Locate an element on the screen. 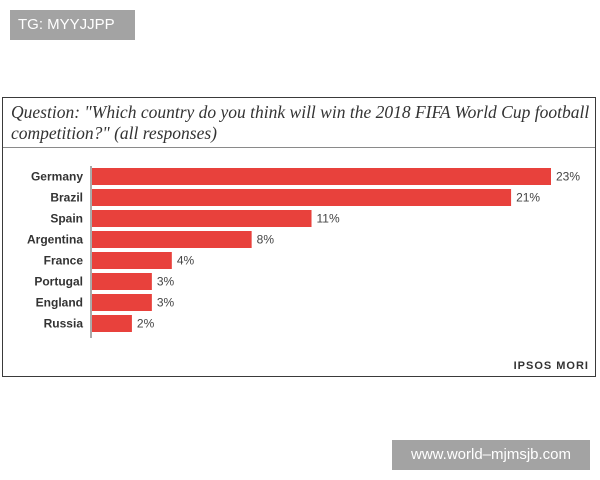 The width and height of the screenshot is (600, 480). value-label: 2% is located at coordinates (146, 324).